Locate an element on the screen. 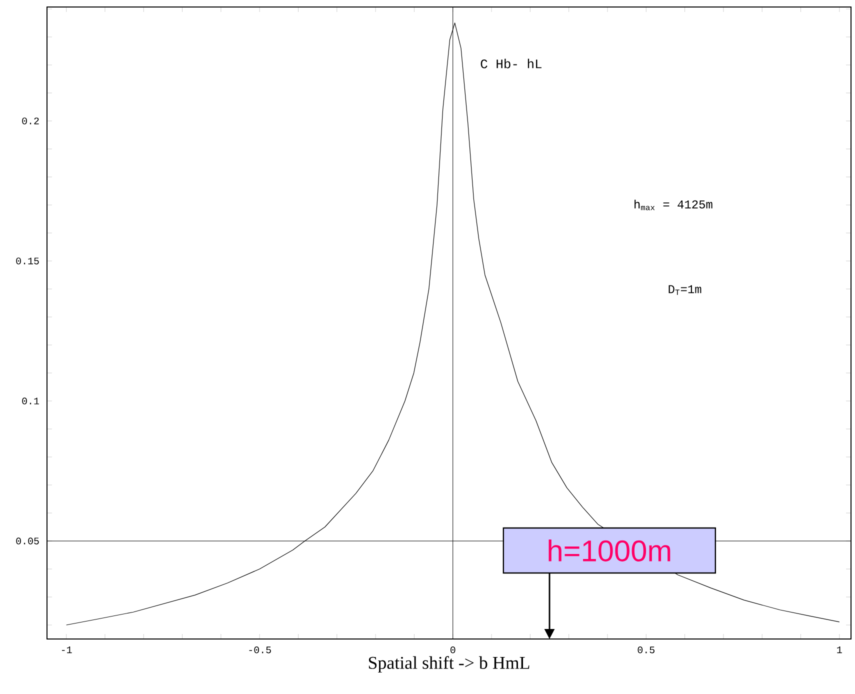 The width and height of the screenshot is (855, 694). x-tick-label: -1 is located at coordinates (67, 650).